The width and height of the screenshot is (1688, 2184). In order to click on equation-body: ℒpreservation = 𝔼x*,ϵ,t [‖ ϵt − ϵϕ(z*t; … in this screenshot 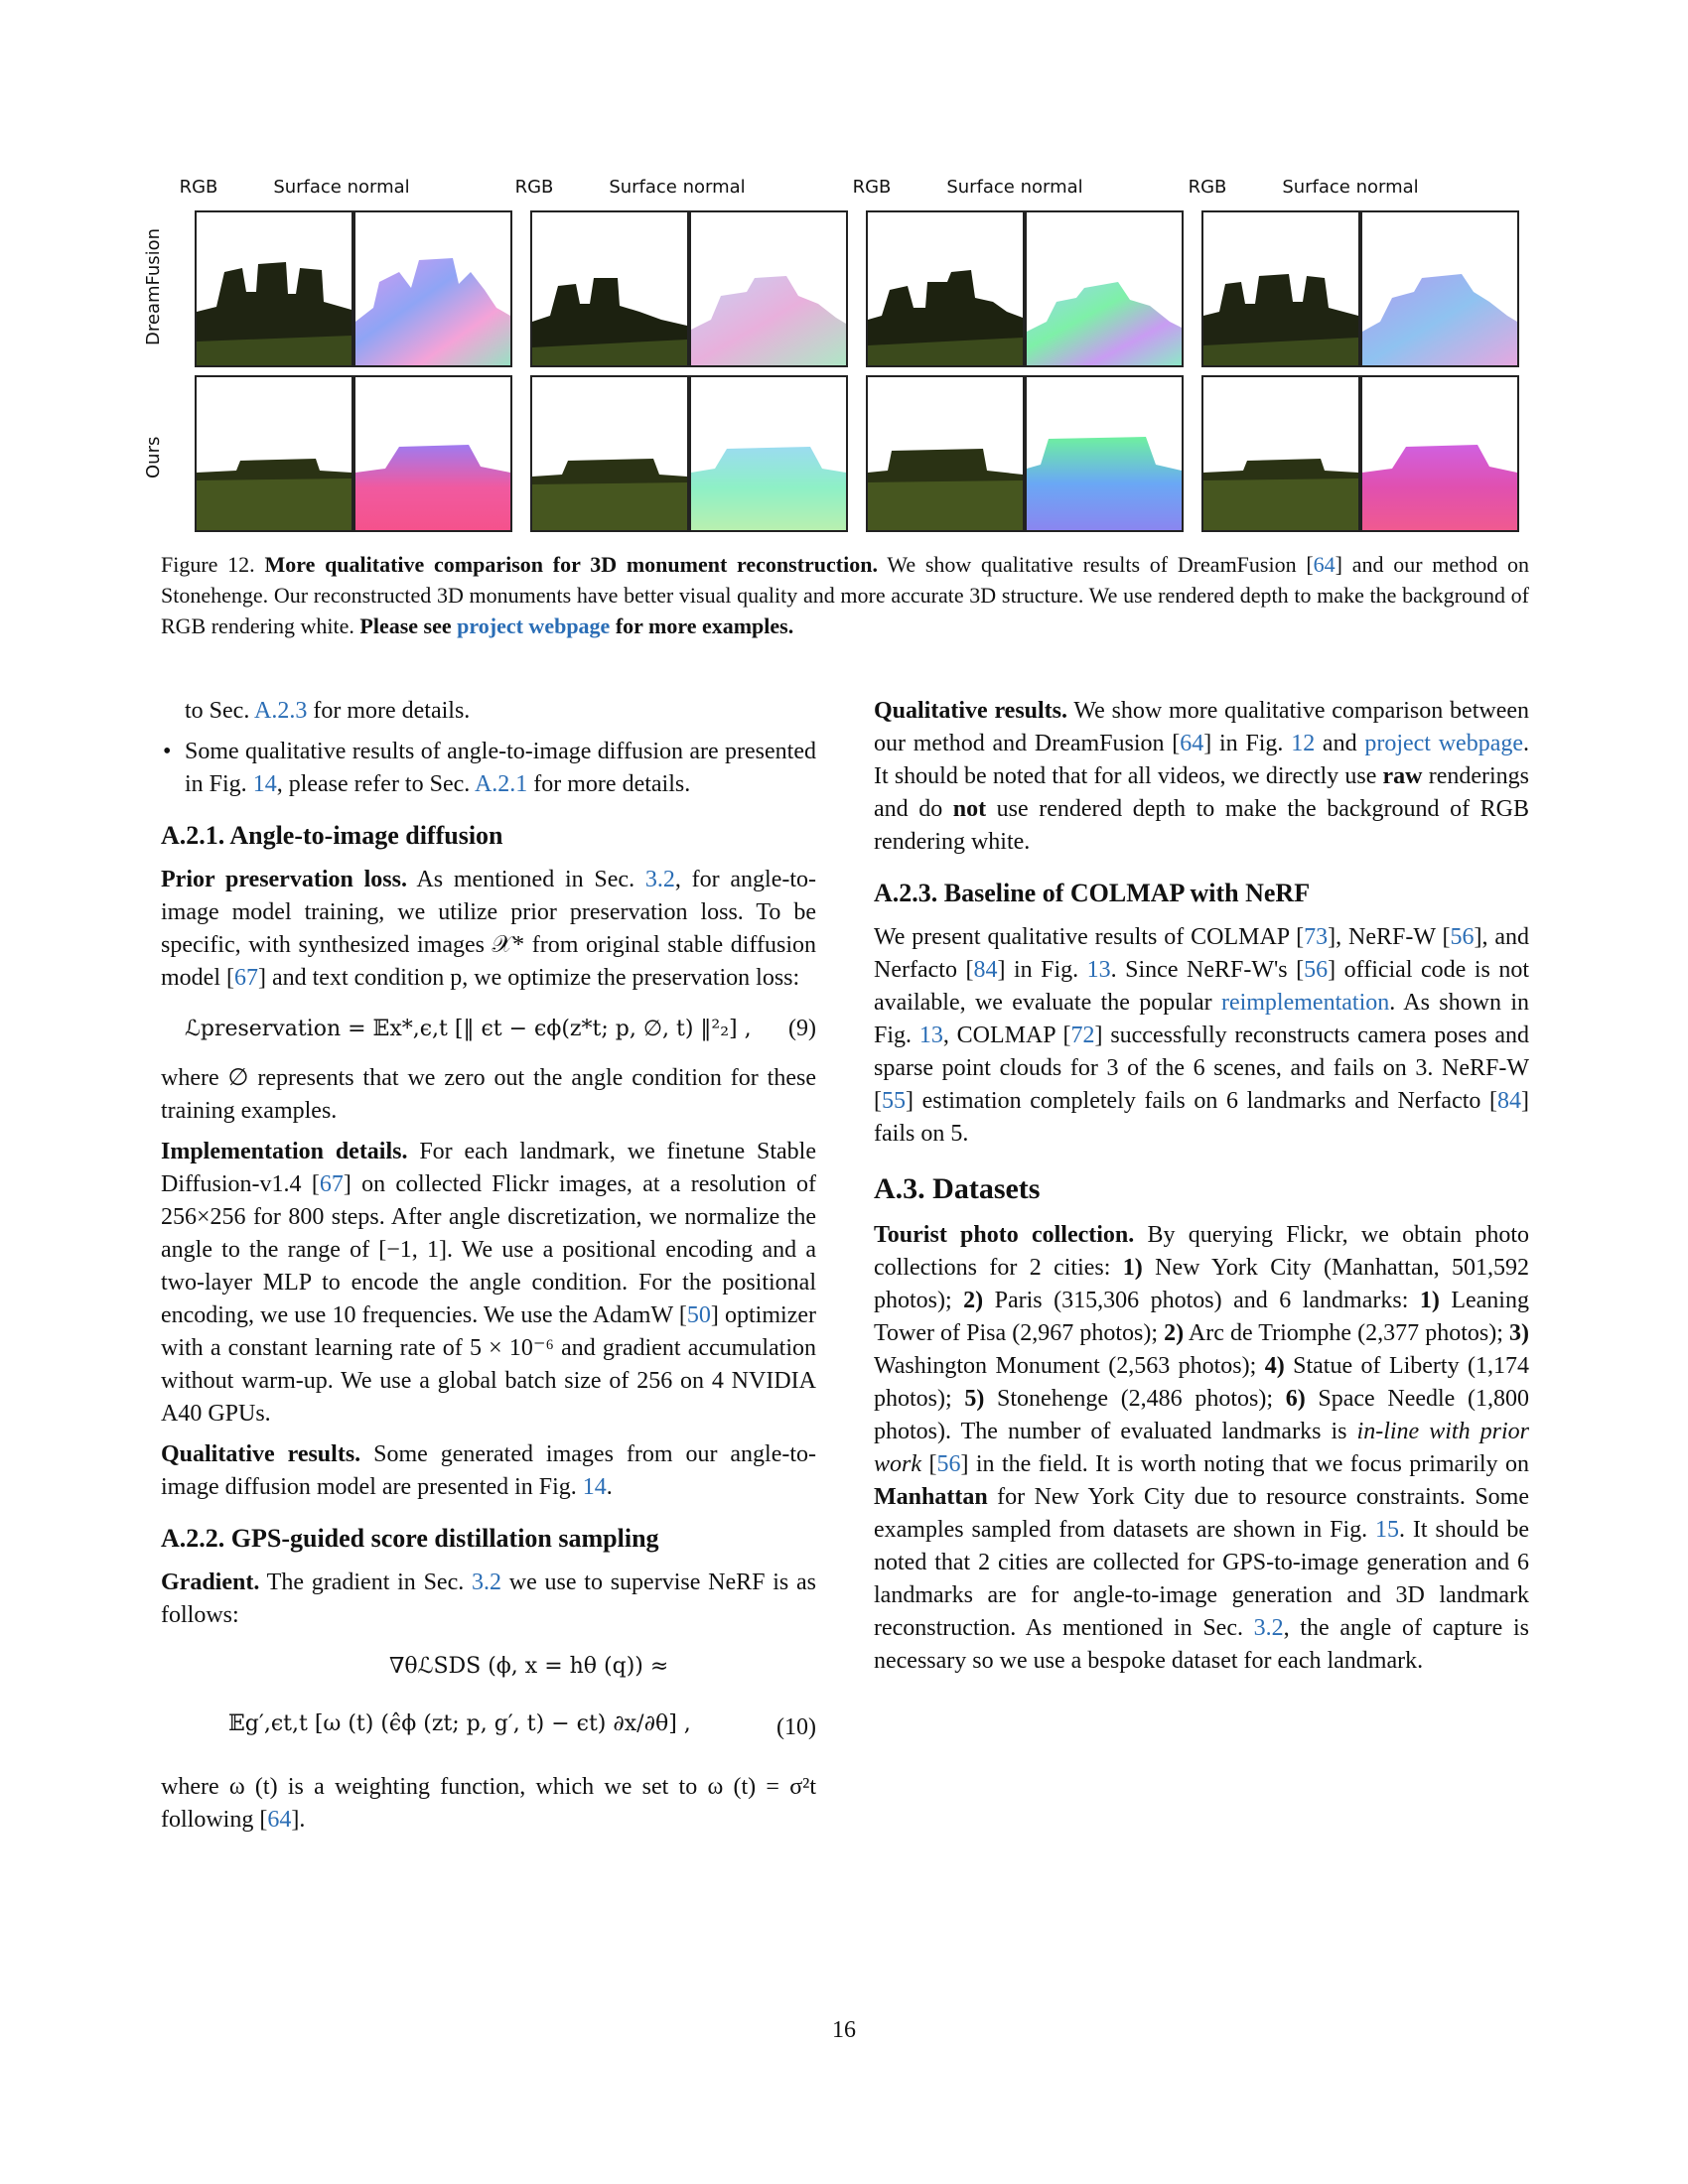, I will do `click(468, 1029)`.